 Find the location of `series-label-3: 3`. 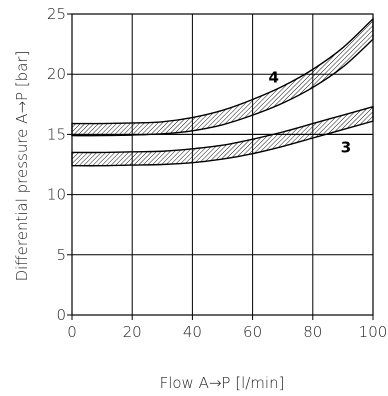

series-label-3: 3 is located at coordinates (346, 147).